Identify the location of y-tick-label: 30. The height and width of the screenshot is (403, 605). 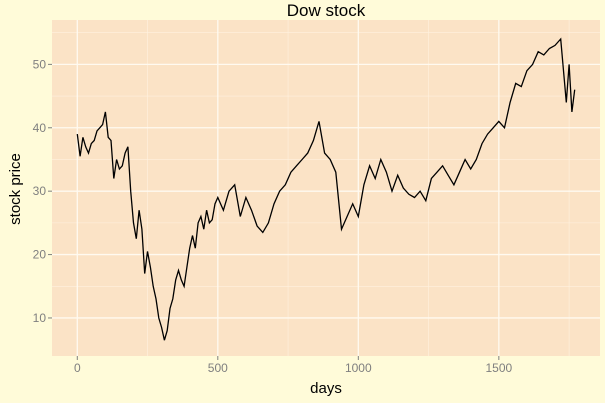
(40, 191).